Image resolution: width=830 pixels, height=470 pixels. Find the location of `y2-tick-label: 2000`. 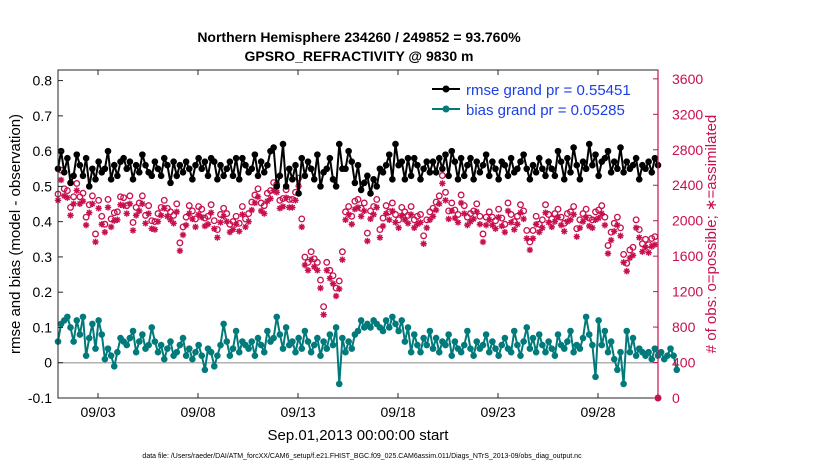

y2-tick-label: 2000 is located at coordinates (687, 221).